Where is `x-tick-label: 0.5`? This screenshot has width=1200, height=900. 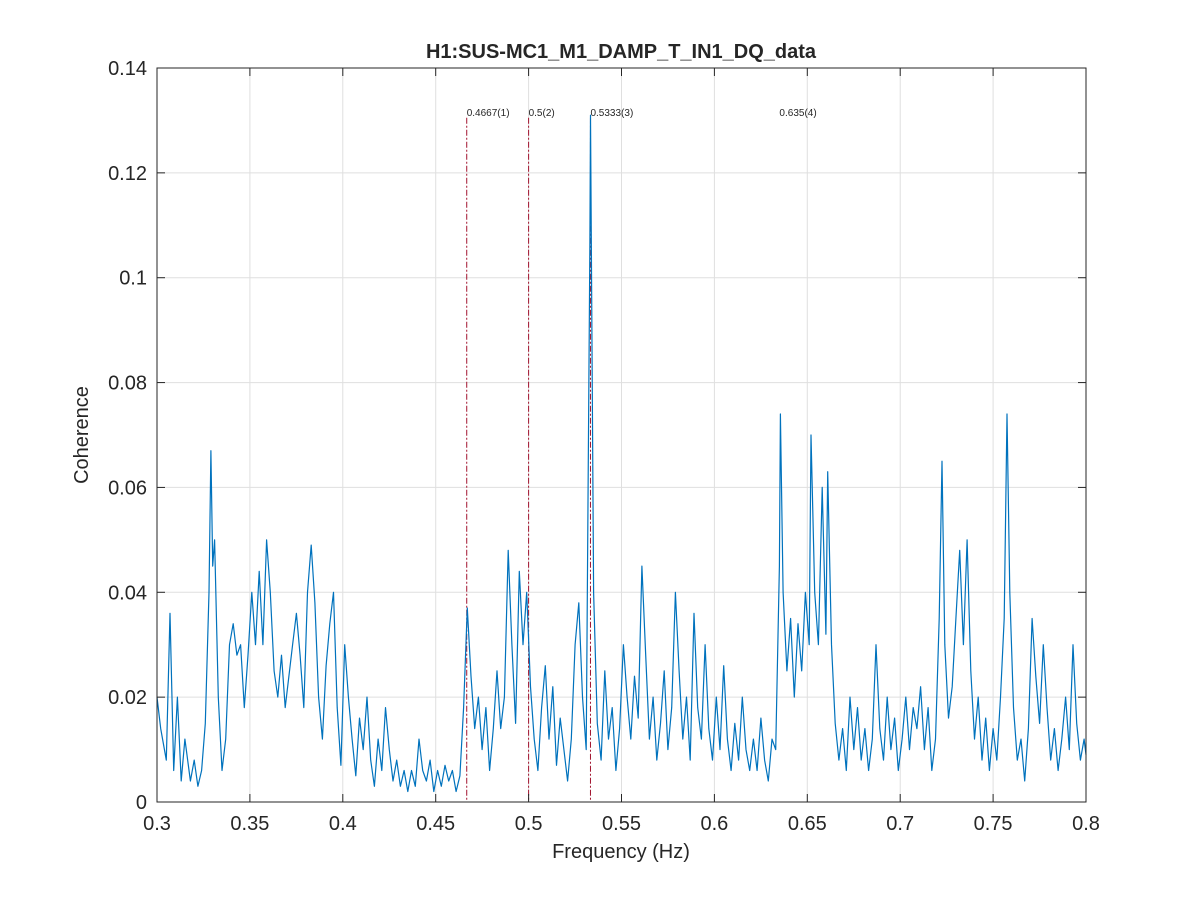 x-tick-label: 0.5 is located at coordinates (529, 824).